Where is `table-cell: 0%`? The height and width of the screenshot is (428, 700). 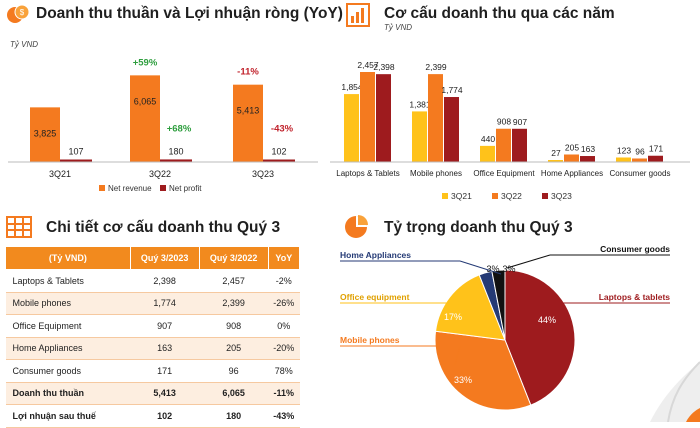
table-cell: 0% is located at coordinates (284, 326).